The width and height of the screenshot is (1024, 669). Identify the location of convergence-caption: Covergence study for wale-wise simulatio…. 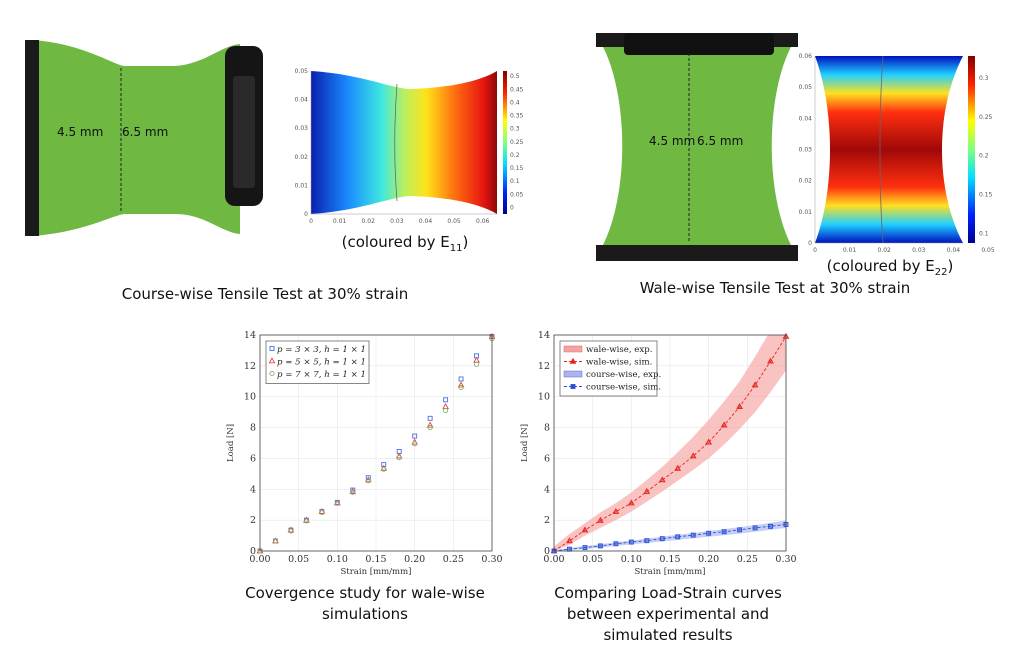
(365, 604).